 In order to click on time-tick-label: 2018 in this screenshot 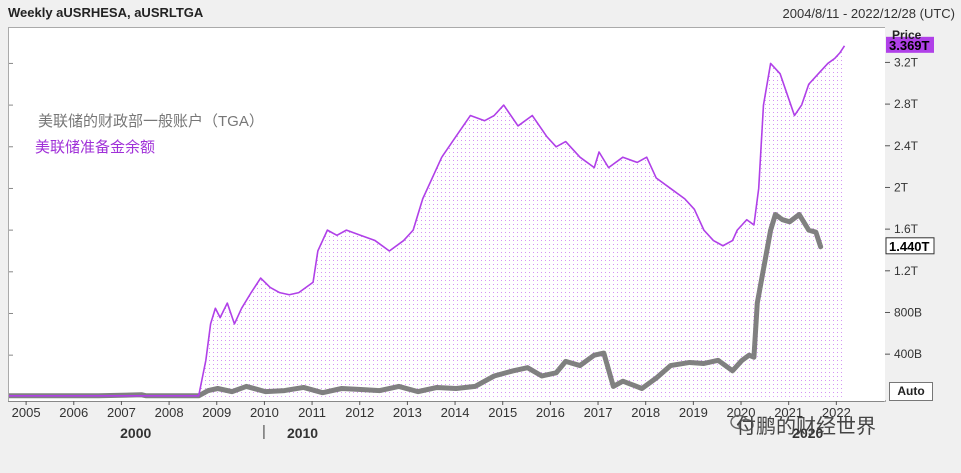, I will do `click(645, 412)`.